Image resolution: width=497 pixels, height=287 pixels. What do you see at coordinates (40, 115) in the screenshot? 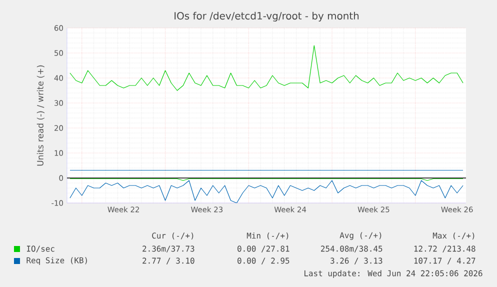
I see `y-axis-title: Units read (-) / write (+)` at bounding box center [40, 115].